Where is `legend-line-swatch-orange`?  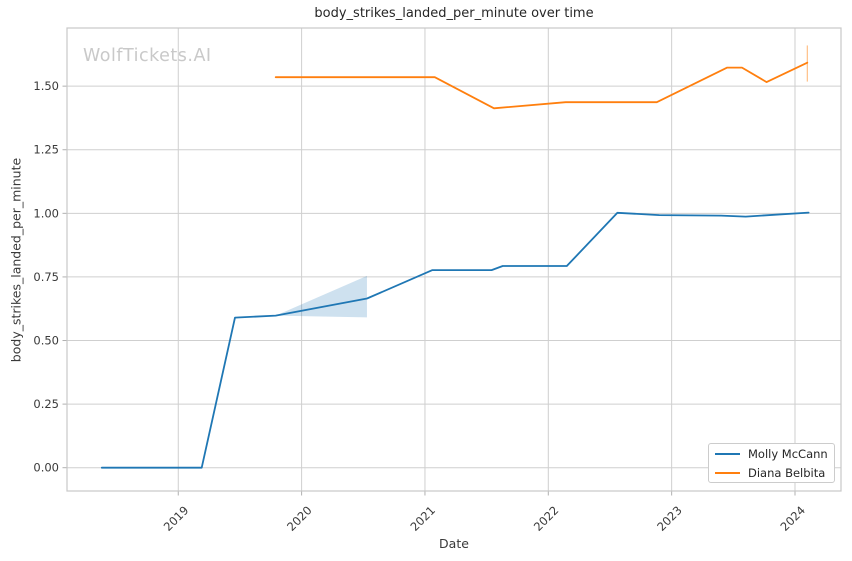
legend-line-swatch-orange is located at coordinates (727, 472).